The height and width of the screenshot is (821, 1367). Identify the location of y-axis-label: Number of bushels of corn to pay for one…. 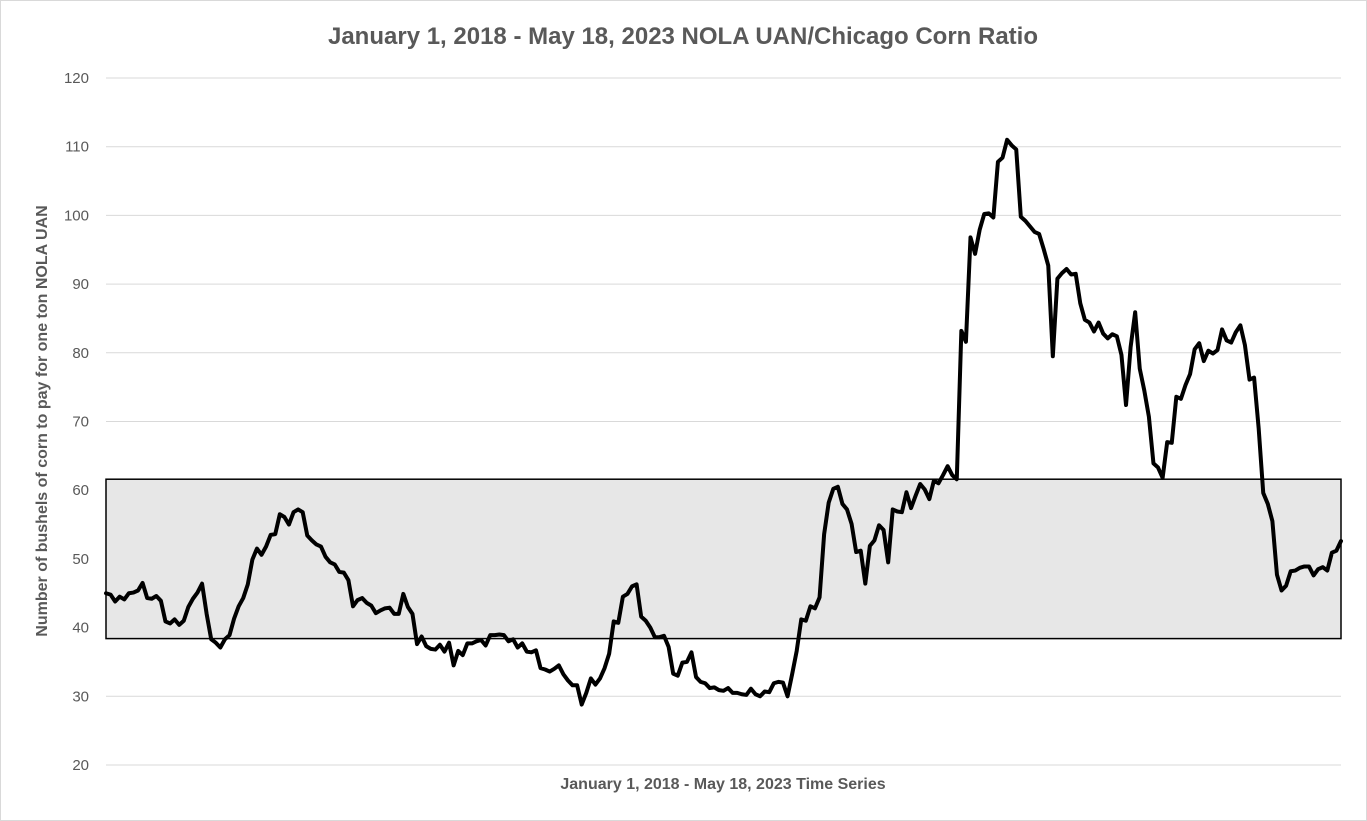
(42, 420).